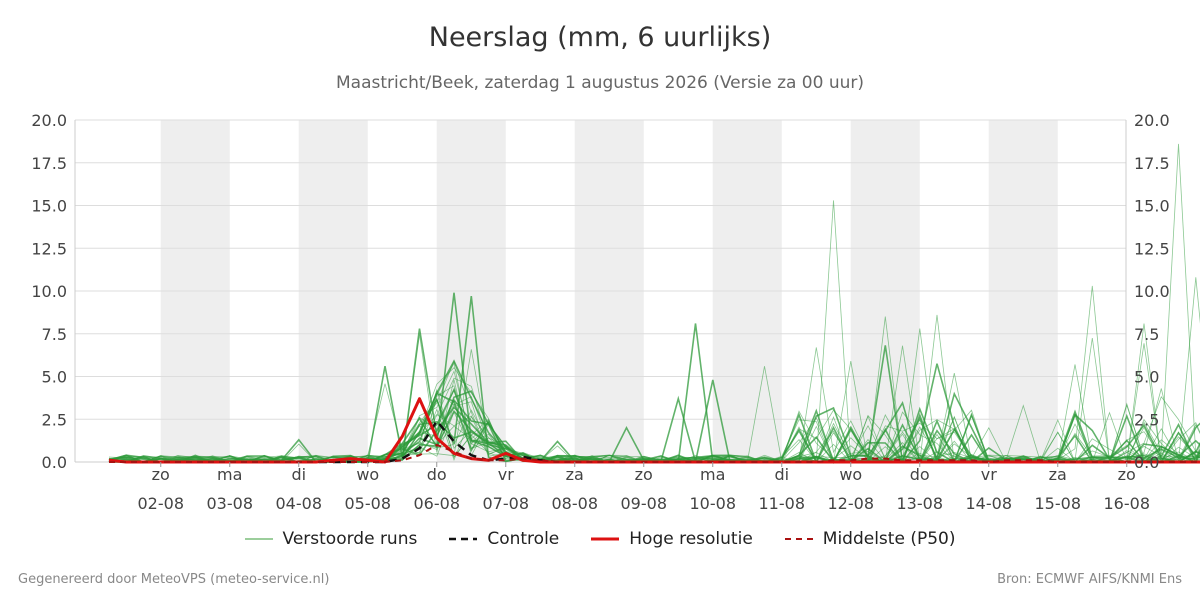 This screenshot has width=1200, height=600. What do you see at coordinates (1146, 462) in the screenshot?
I see `y-tick-label-right: 0.0` at bounding box center [1146, 462].